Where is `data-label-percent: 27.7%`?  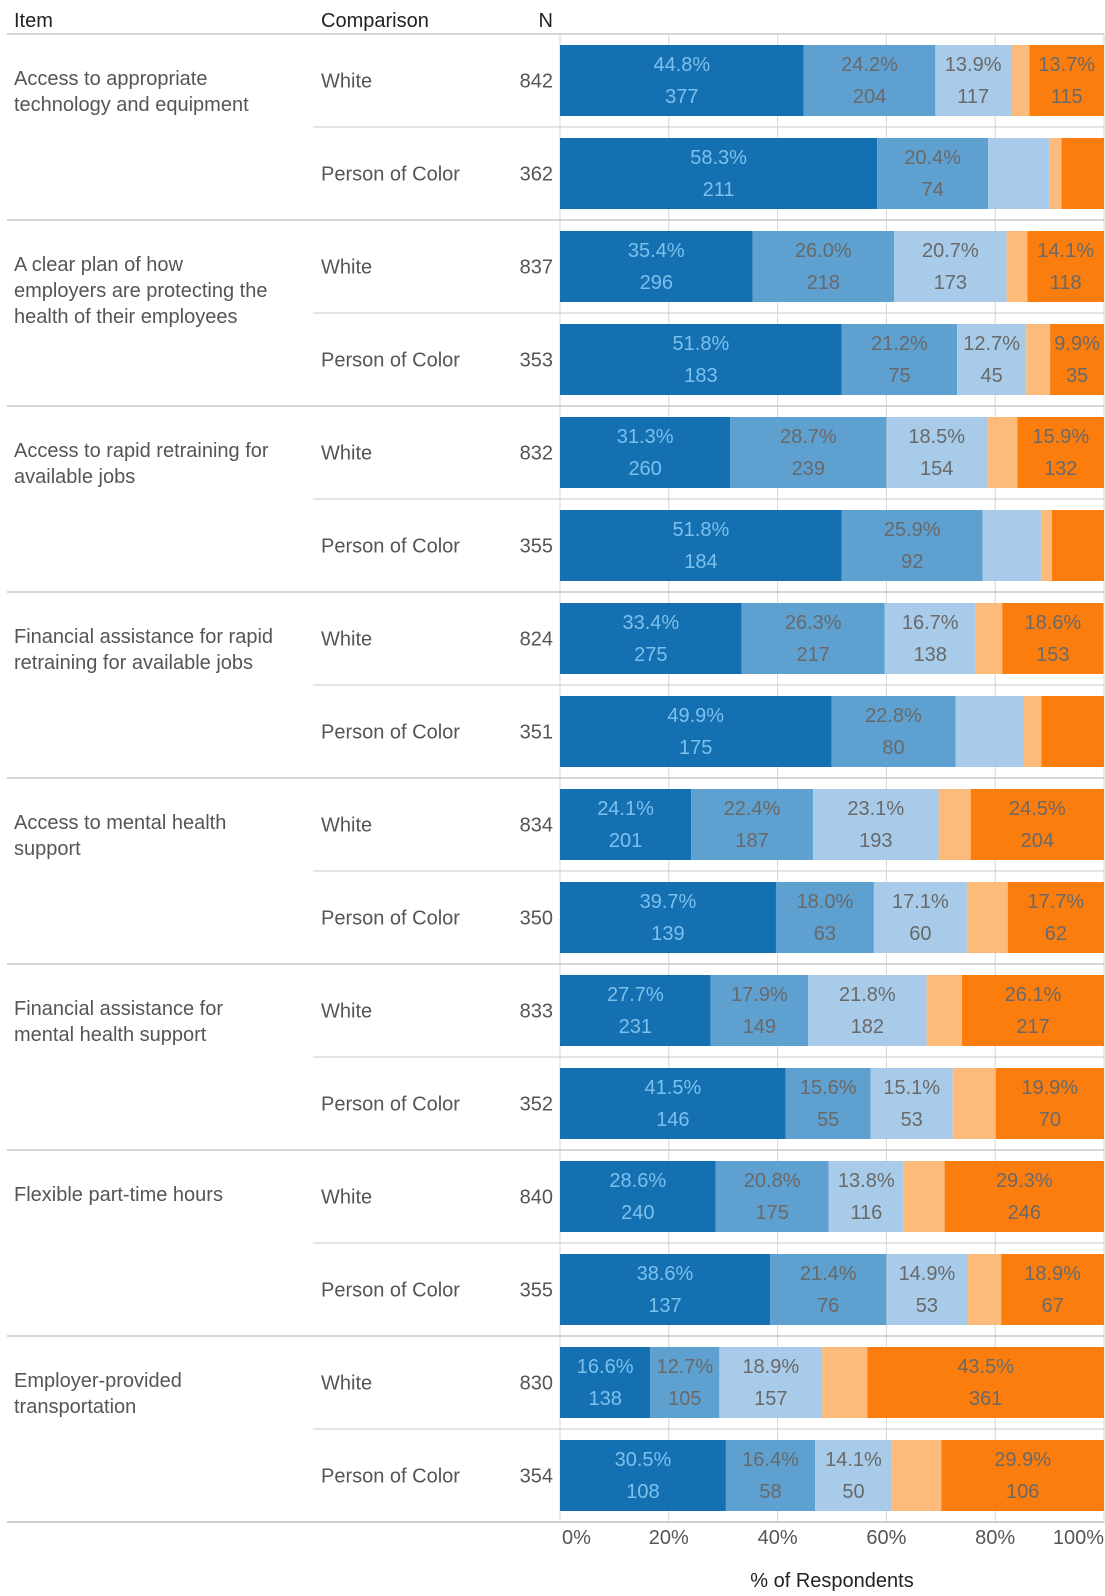
data-label-percent: 27.7% is located at coordinates (635, 995).